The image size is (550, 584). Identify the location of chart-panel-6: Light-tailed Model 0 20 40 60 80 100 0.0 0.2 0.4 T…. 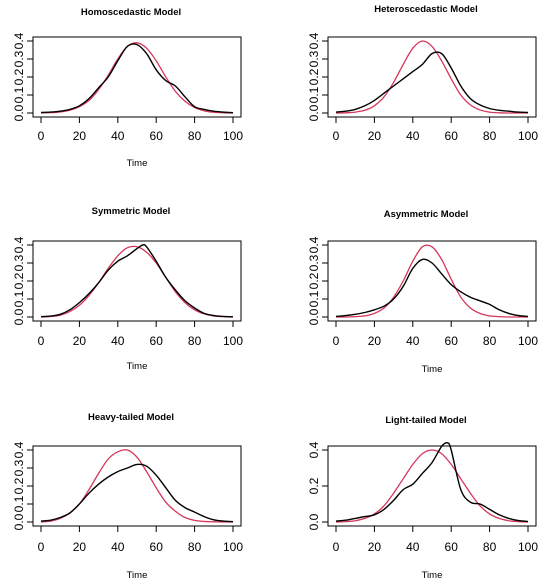
(422, 498).